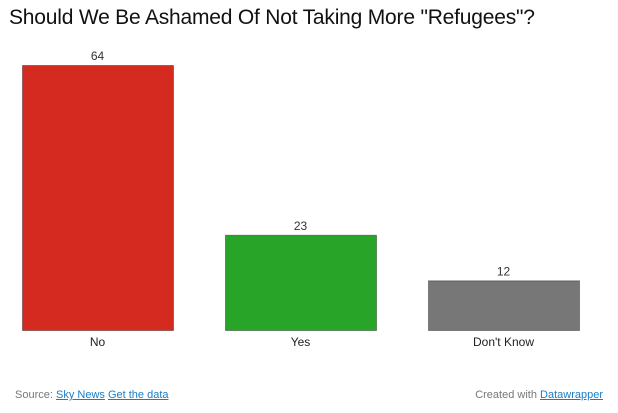  I want to click on value-label-no: 64, so click(98, 56).